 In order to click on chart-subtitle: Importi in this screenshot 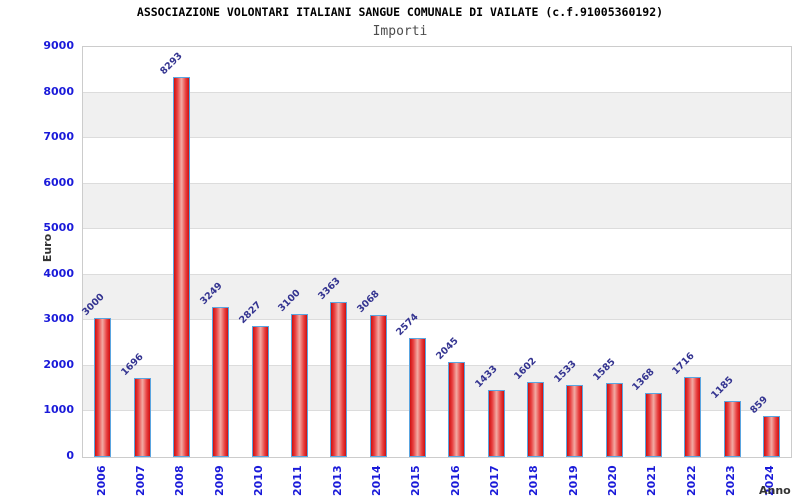, I will do `click(400, 31)`.